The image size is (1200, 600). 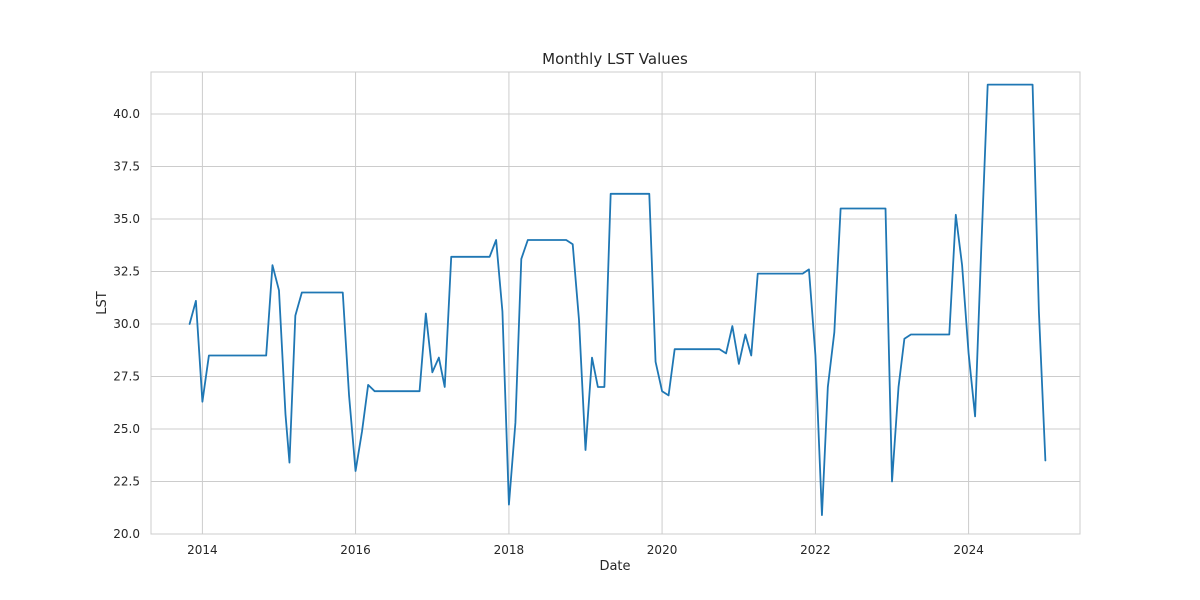 I want to click on chart-title: Monthly LST Values, so click(x=615, y=59).